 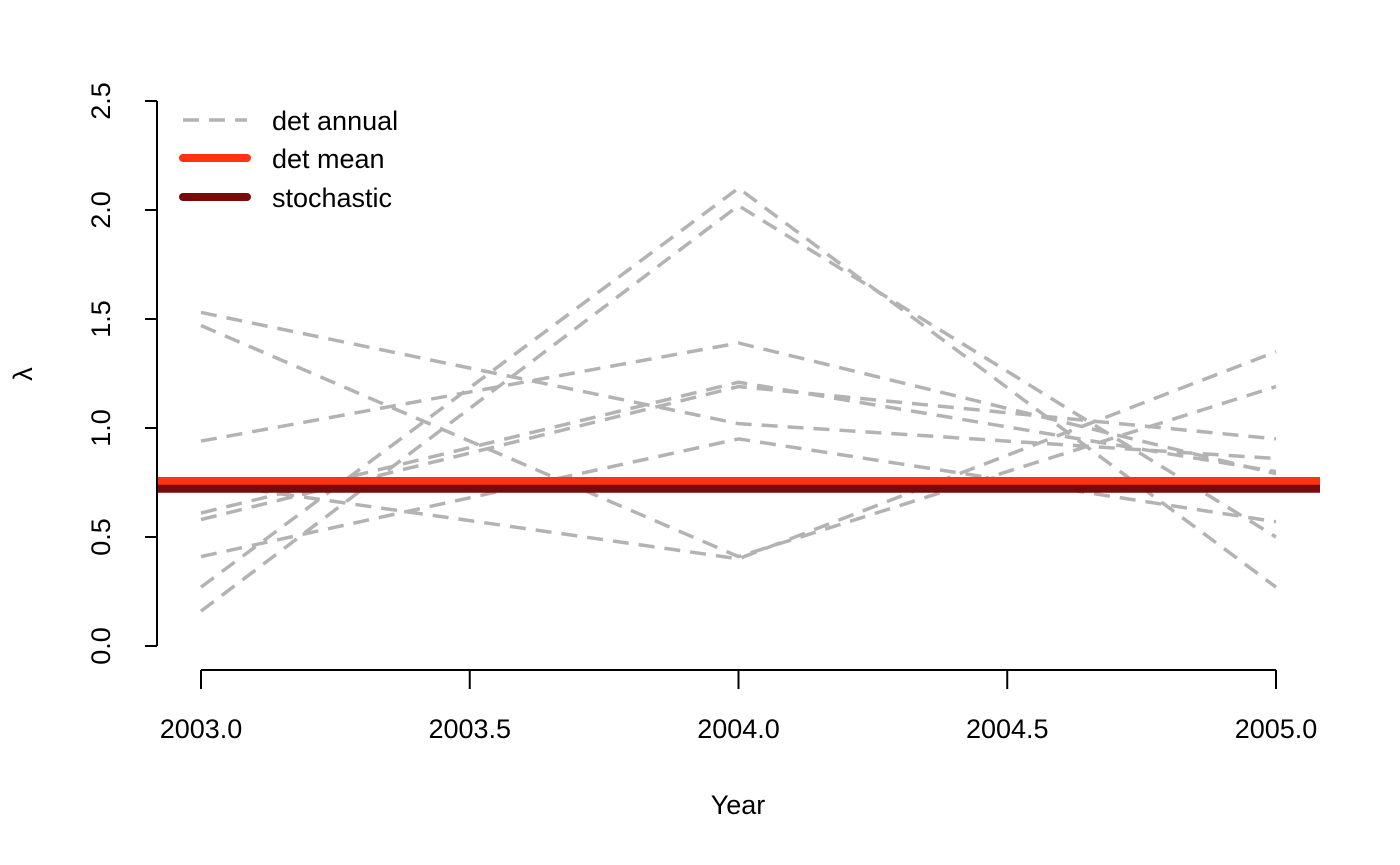 What do you see at coordinates (328, 159) in the screenshot?
I see `legend-label: det mean` at bounding box center [328, 159].